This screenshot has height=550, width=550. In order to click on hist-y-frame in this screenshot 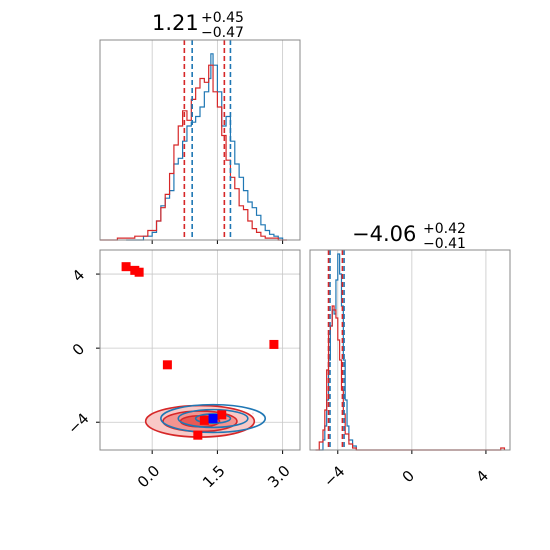, I will do `click(410, 350)`.